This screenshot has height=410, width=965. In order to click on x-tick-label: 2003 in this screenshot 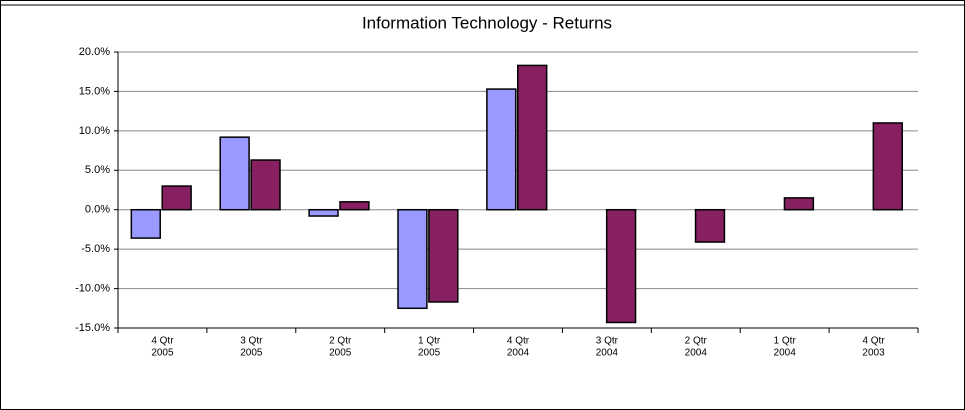, I will do `click(873, 353)`.